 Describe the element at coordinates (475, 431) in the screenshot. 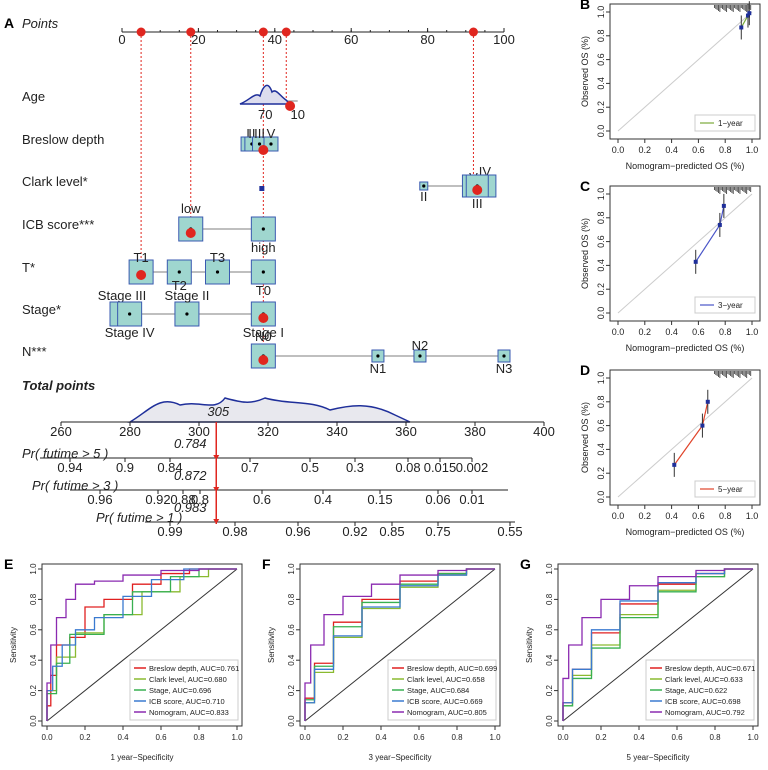

I see `total-tick-label: 380` at that location.